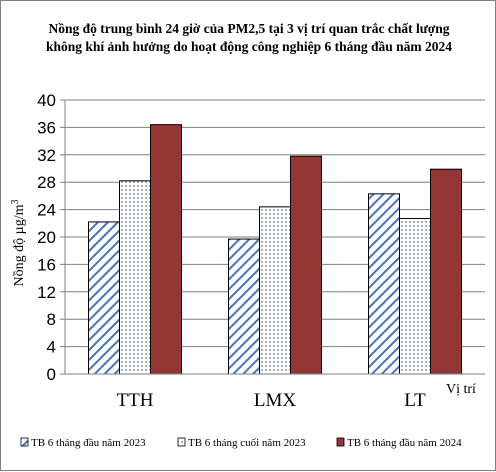 The height and width of the screenshot is (472, 496). I want to click on legend-entry: TB 6 tháng đầu năm 2024, so click(404, 443).